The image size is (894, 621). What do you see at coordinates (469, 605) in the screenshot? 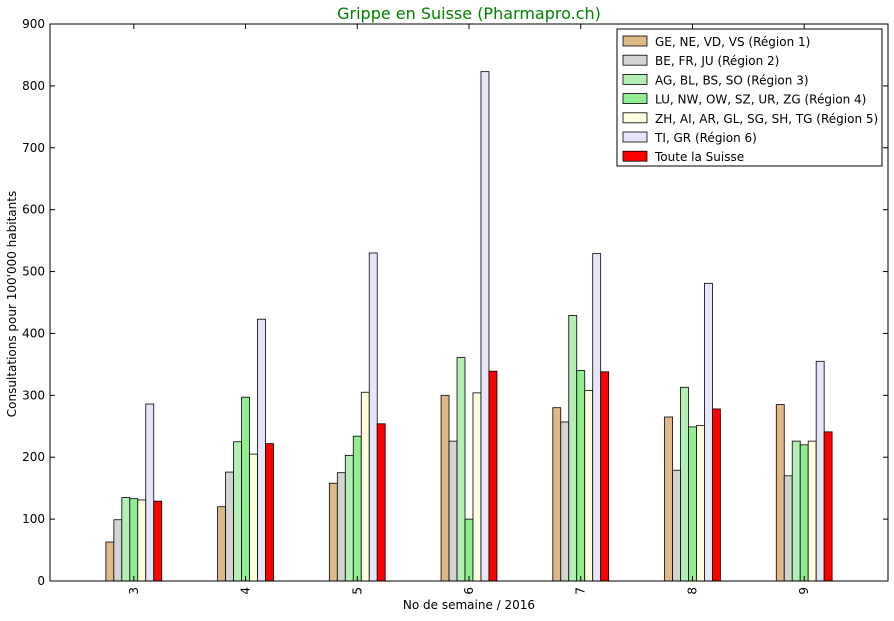
I see `x-axis-label: No de semaine / 2016` at bounding box center [469, 605].